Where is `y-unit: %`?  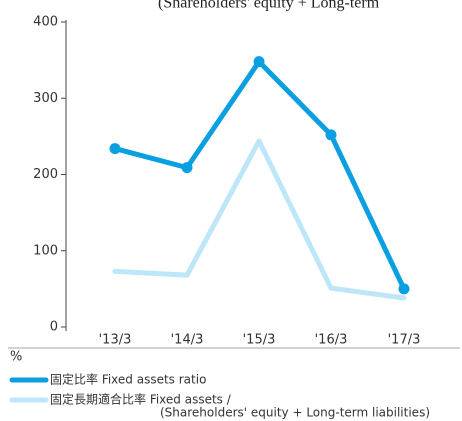 y-unit: % is located at coordinates (16, 357).